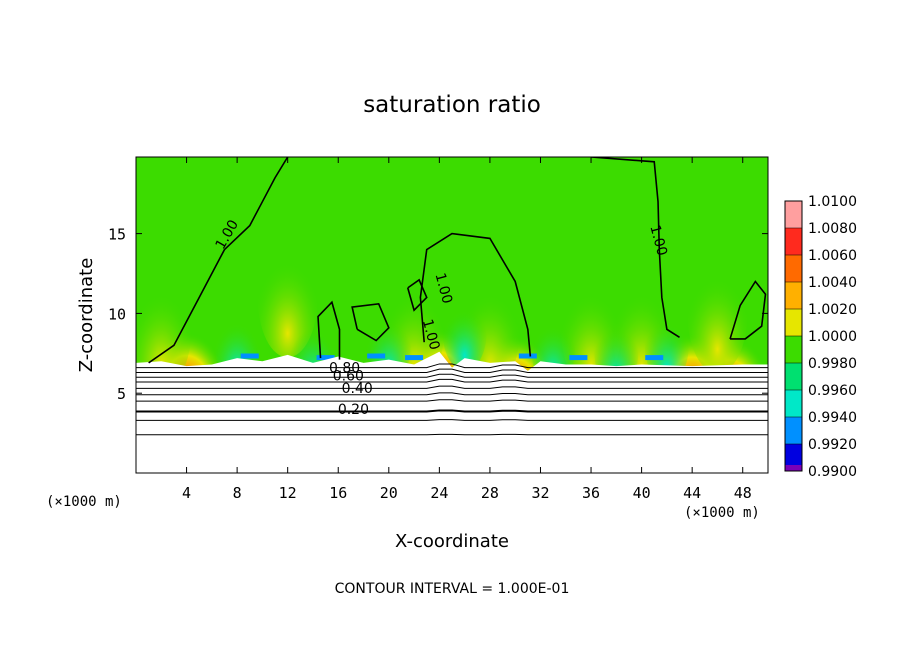  Describe the element at coordinates (658, 240) in the screenshot. I see `contour-label-1: 1.00` at that location.